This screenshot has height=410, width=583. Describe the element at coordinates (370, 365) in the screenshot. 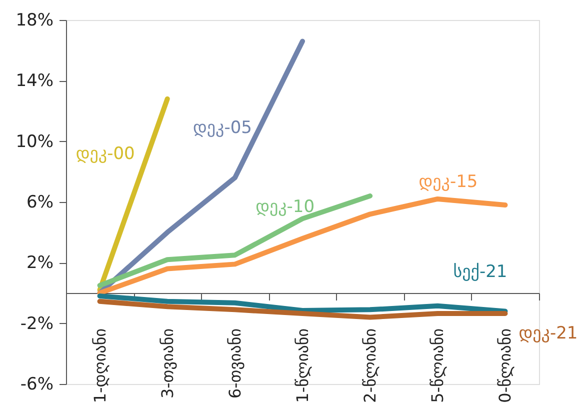

I see `x-tick-label: 2-წლიანი` at that location.